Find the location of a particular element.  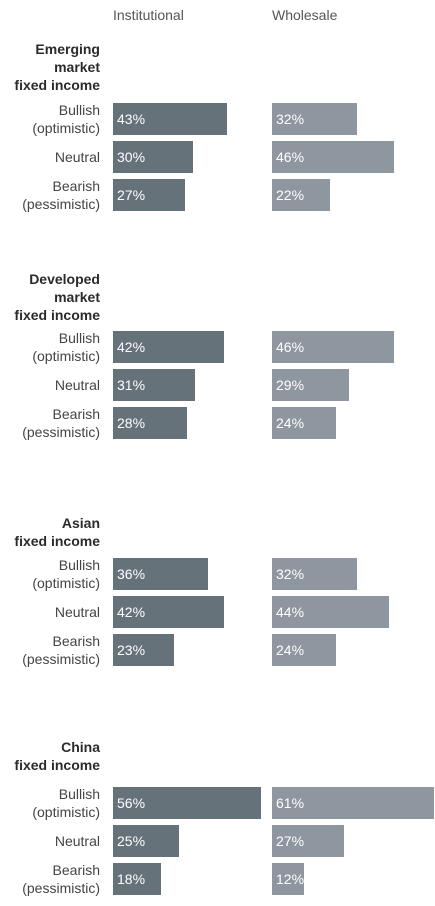

bar-value-label: 30% is located at coordinates (131, 157).